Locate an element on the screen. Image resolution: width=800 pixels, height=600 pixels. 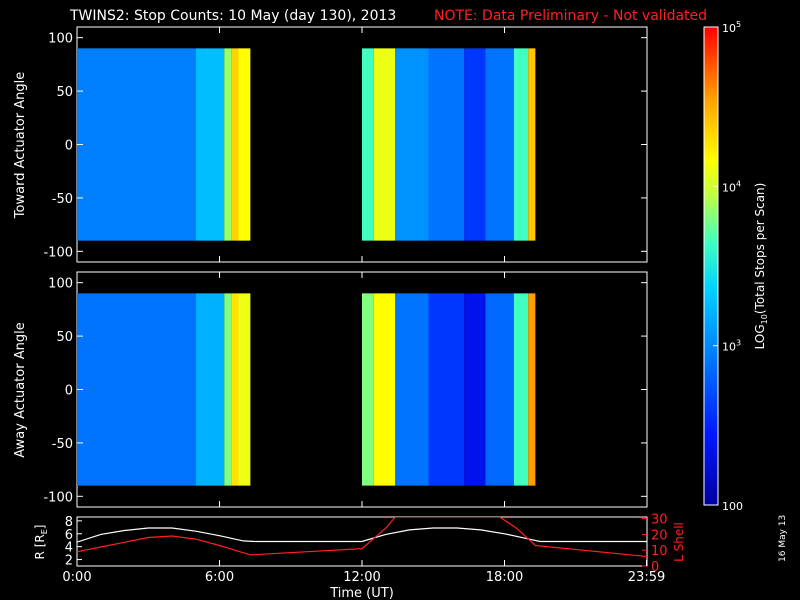
time-axis-ticks: 0:00 6:00 12:00 18:00 23:59 is located at coordinates (363, 572).